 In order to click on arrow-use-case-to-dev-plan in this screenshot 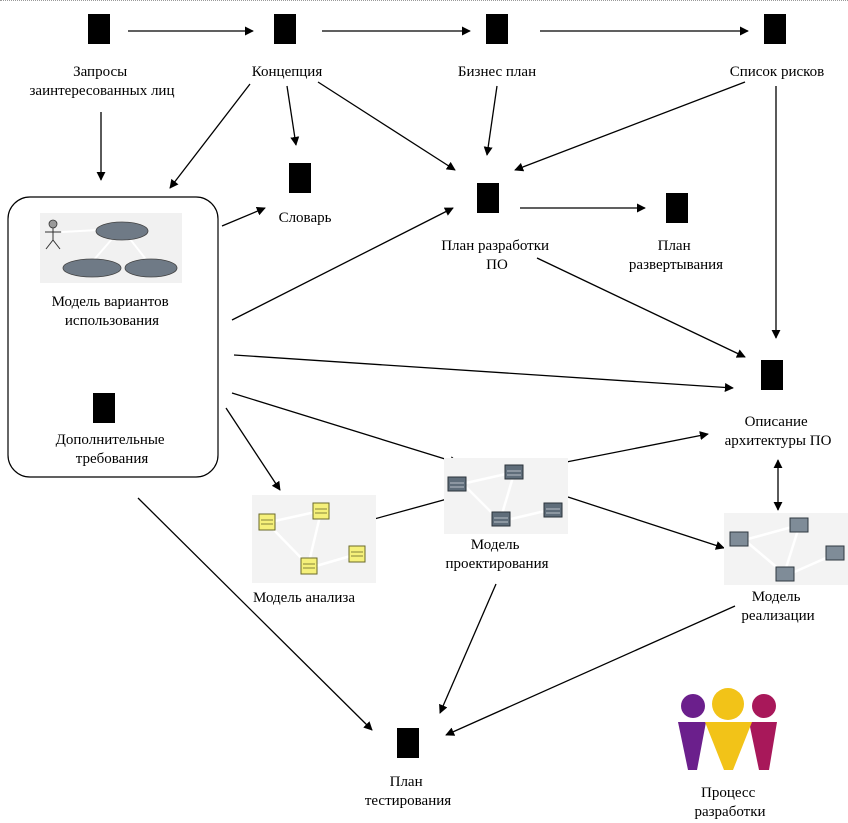, I will do `click(342, 264)`.